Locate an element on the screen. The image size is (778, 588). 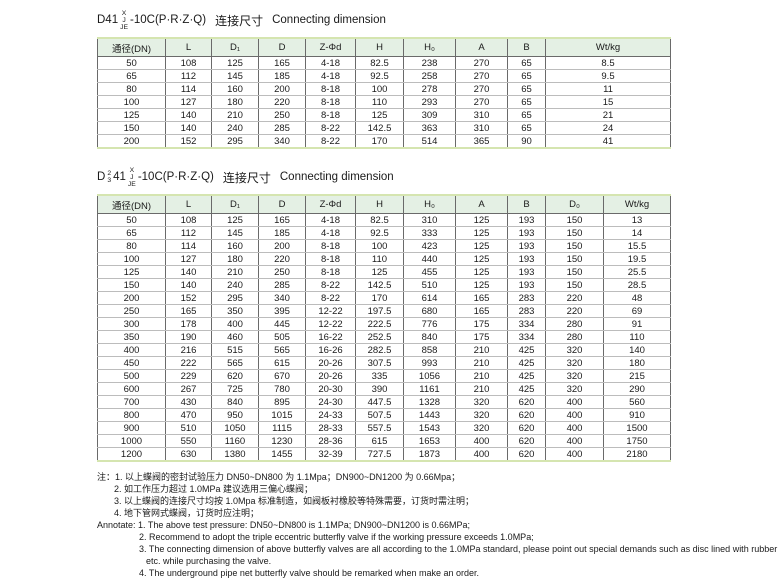
table-row: 450 222 565 615 20-26 307.5 993 210 425 320 180 is located at coordinates (384, 363).